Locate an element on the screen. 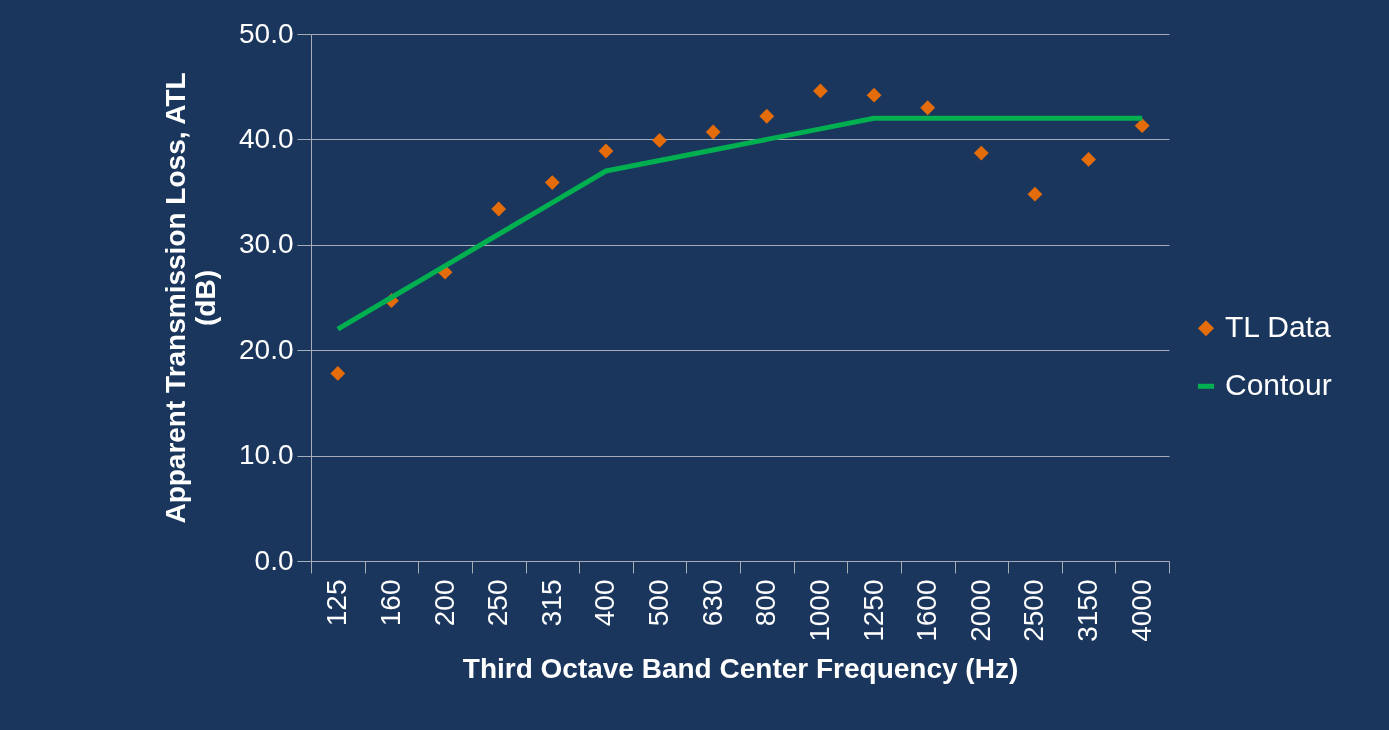 The width and height of the screenshot is (1389, 730). x-tick-label: 1600 is located at coordinates (927, 610).